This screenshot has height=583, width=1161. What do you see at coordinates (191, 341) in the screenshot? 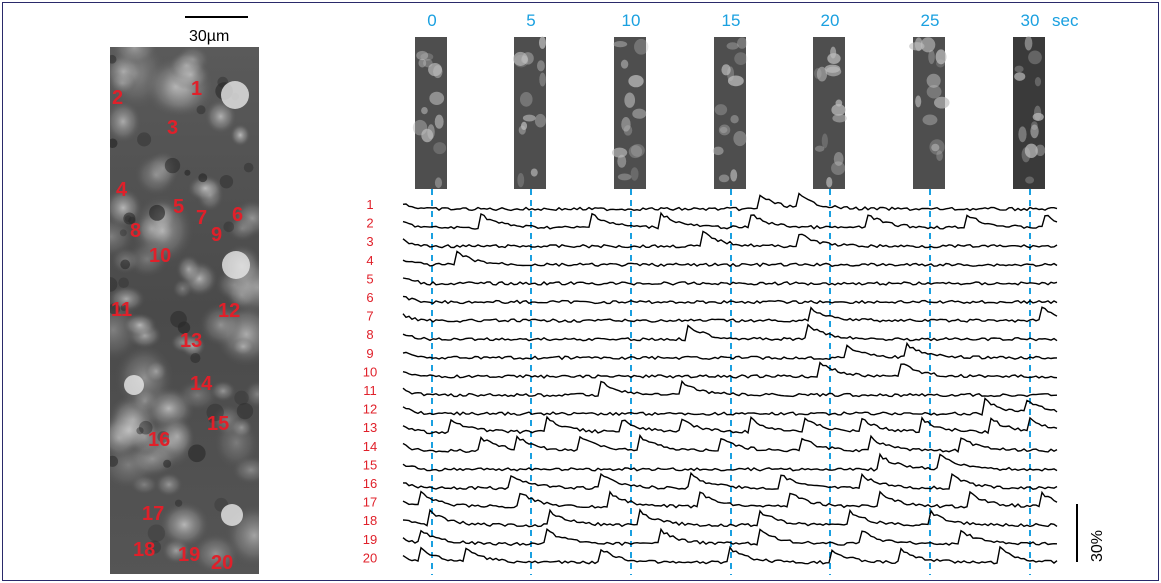
I see `cell-label-13: 13` at bounding box center [191, 341].